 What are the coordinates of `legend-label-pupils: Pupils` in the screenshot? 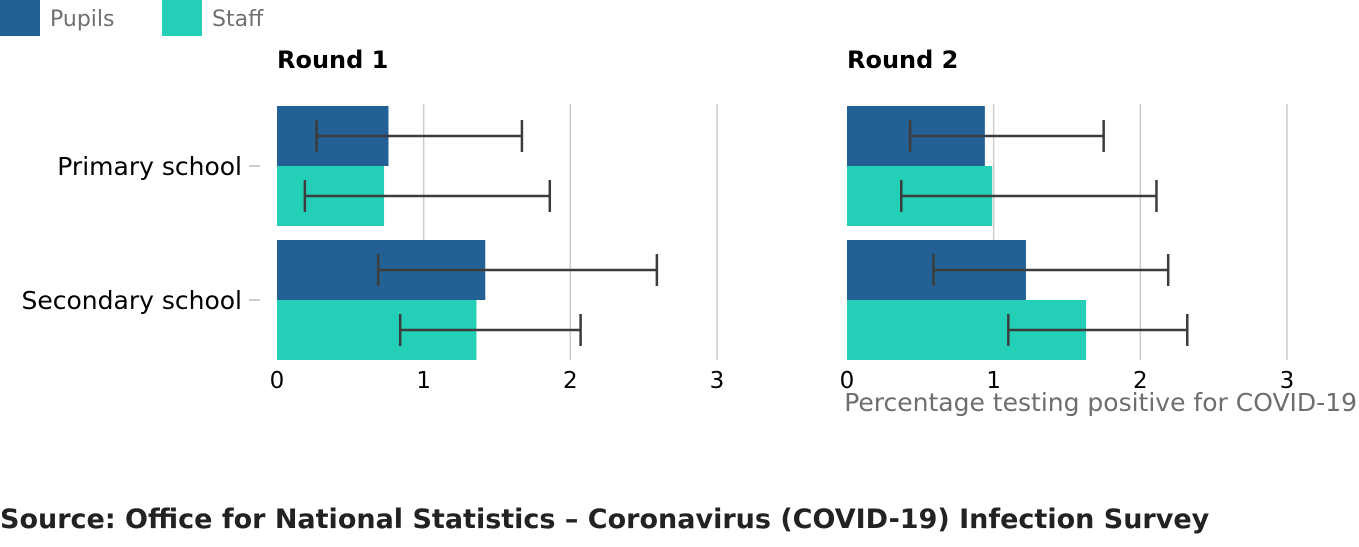 It's located at (82, 19).